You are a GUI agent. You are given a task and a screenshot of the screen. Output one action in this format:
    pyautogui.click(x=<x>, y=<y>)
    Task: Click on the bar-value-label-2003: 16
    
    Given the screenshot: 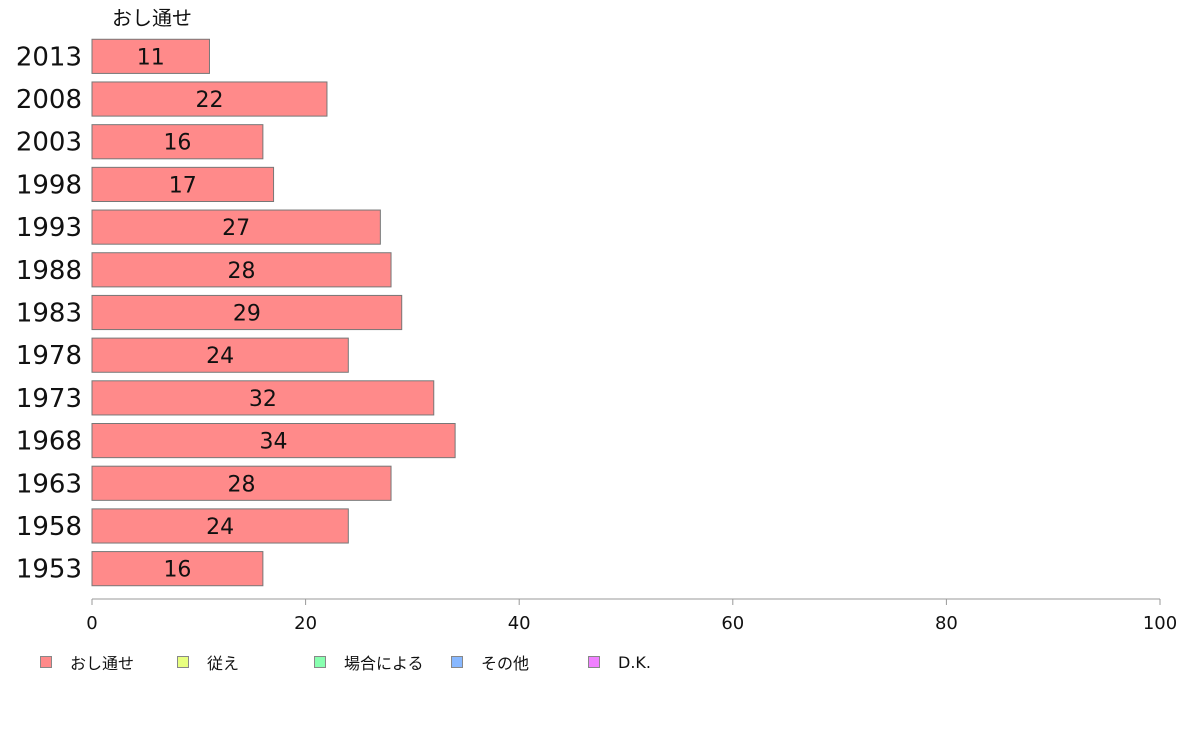 What is the action you would take?
    pyautogui.click(x=177, y=143)
    